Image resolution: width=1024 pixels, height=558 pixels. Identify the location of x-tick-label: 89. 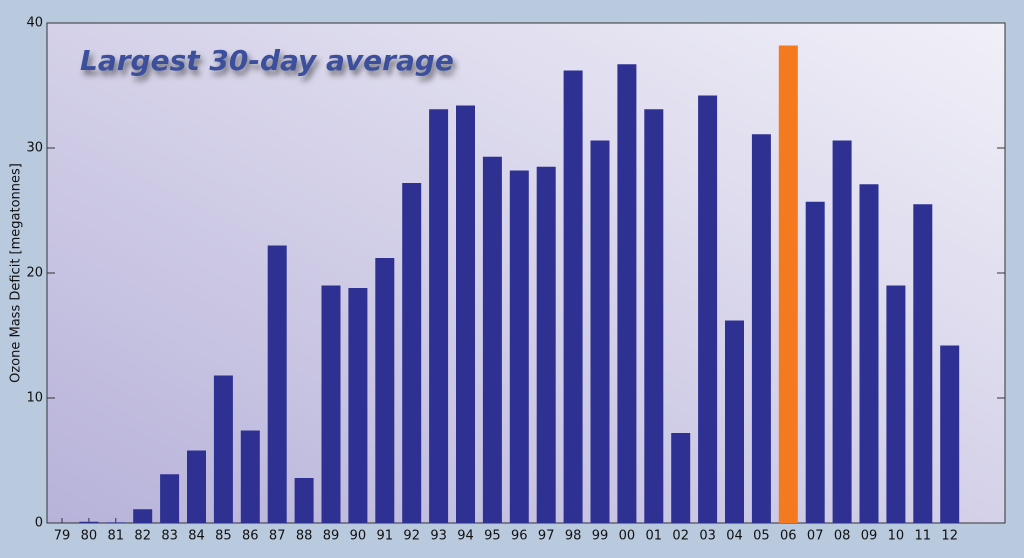
(331, 536).